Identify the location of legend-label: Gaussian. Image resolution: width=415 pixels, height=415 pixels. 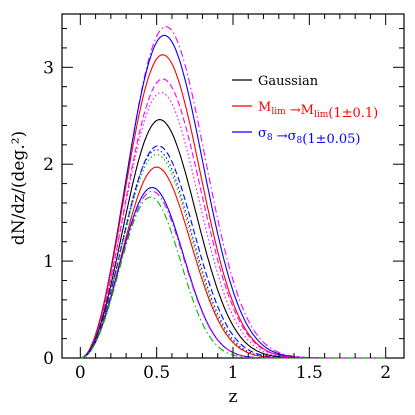
(288, 81).